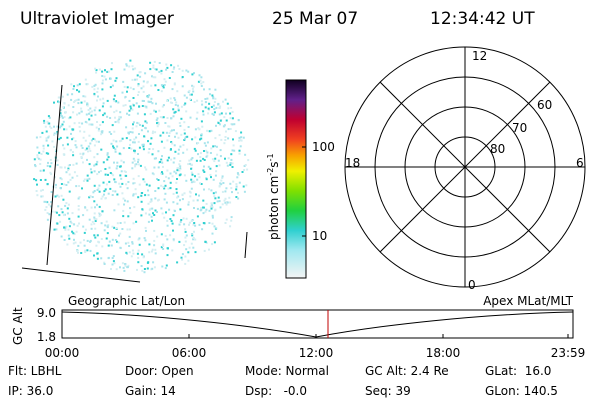  Describe the element at coordinates (246, 245) in the screenshot. I see `map-line` at that location.